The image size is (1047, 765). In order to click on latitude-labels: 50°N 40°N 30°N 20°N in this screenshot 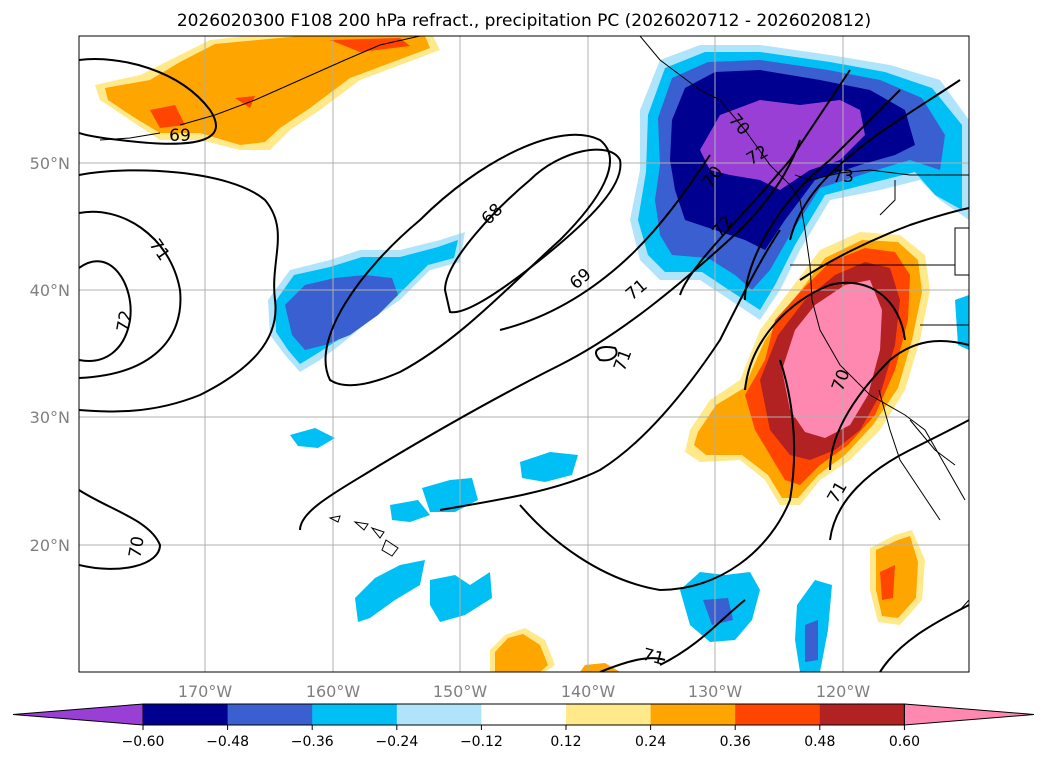, I will do `click(50, 354)`.